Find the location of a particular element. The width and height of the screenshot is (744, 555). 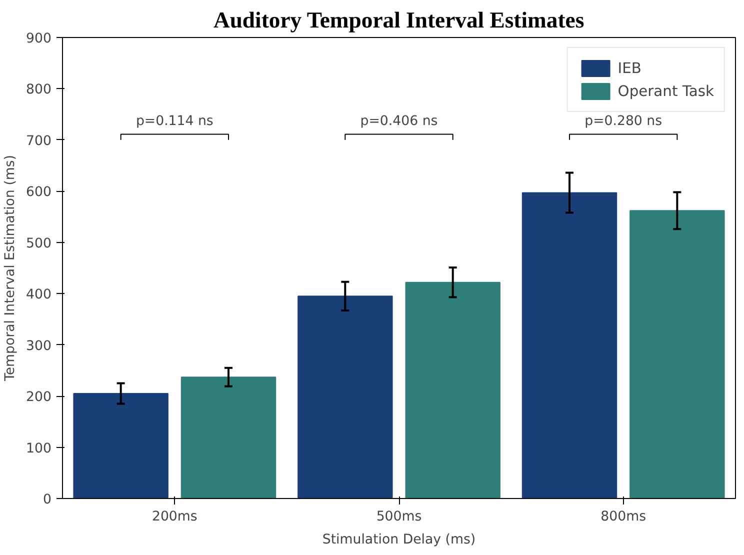

y-tick-label: 500 is located at coordinates (39, 244).